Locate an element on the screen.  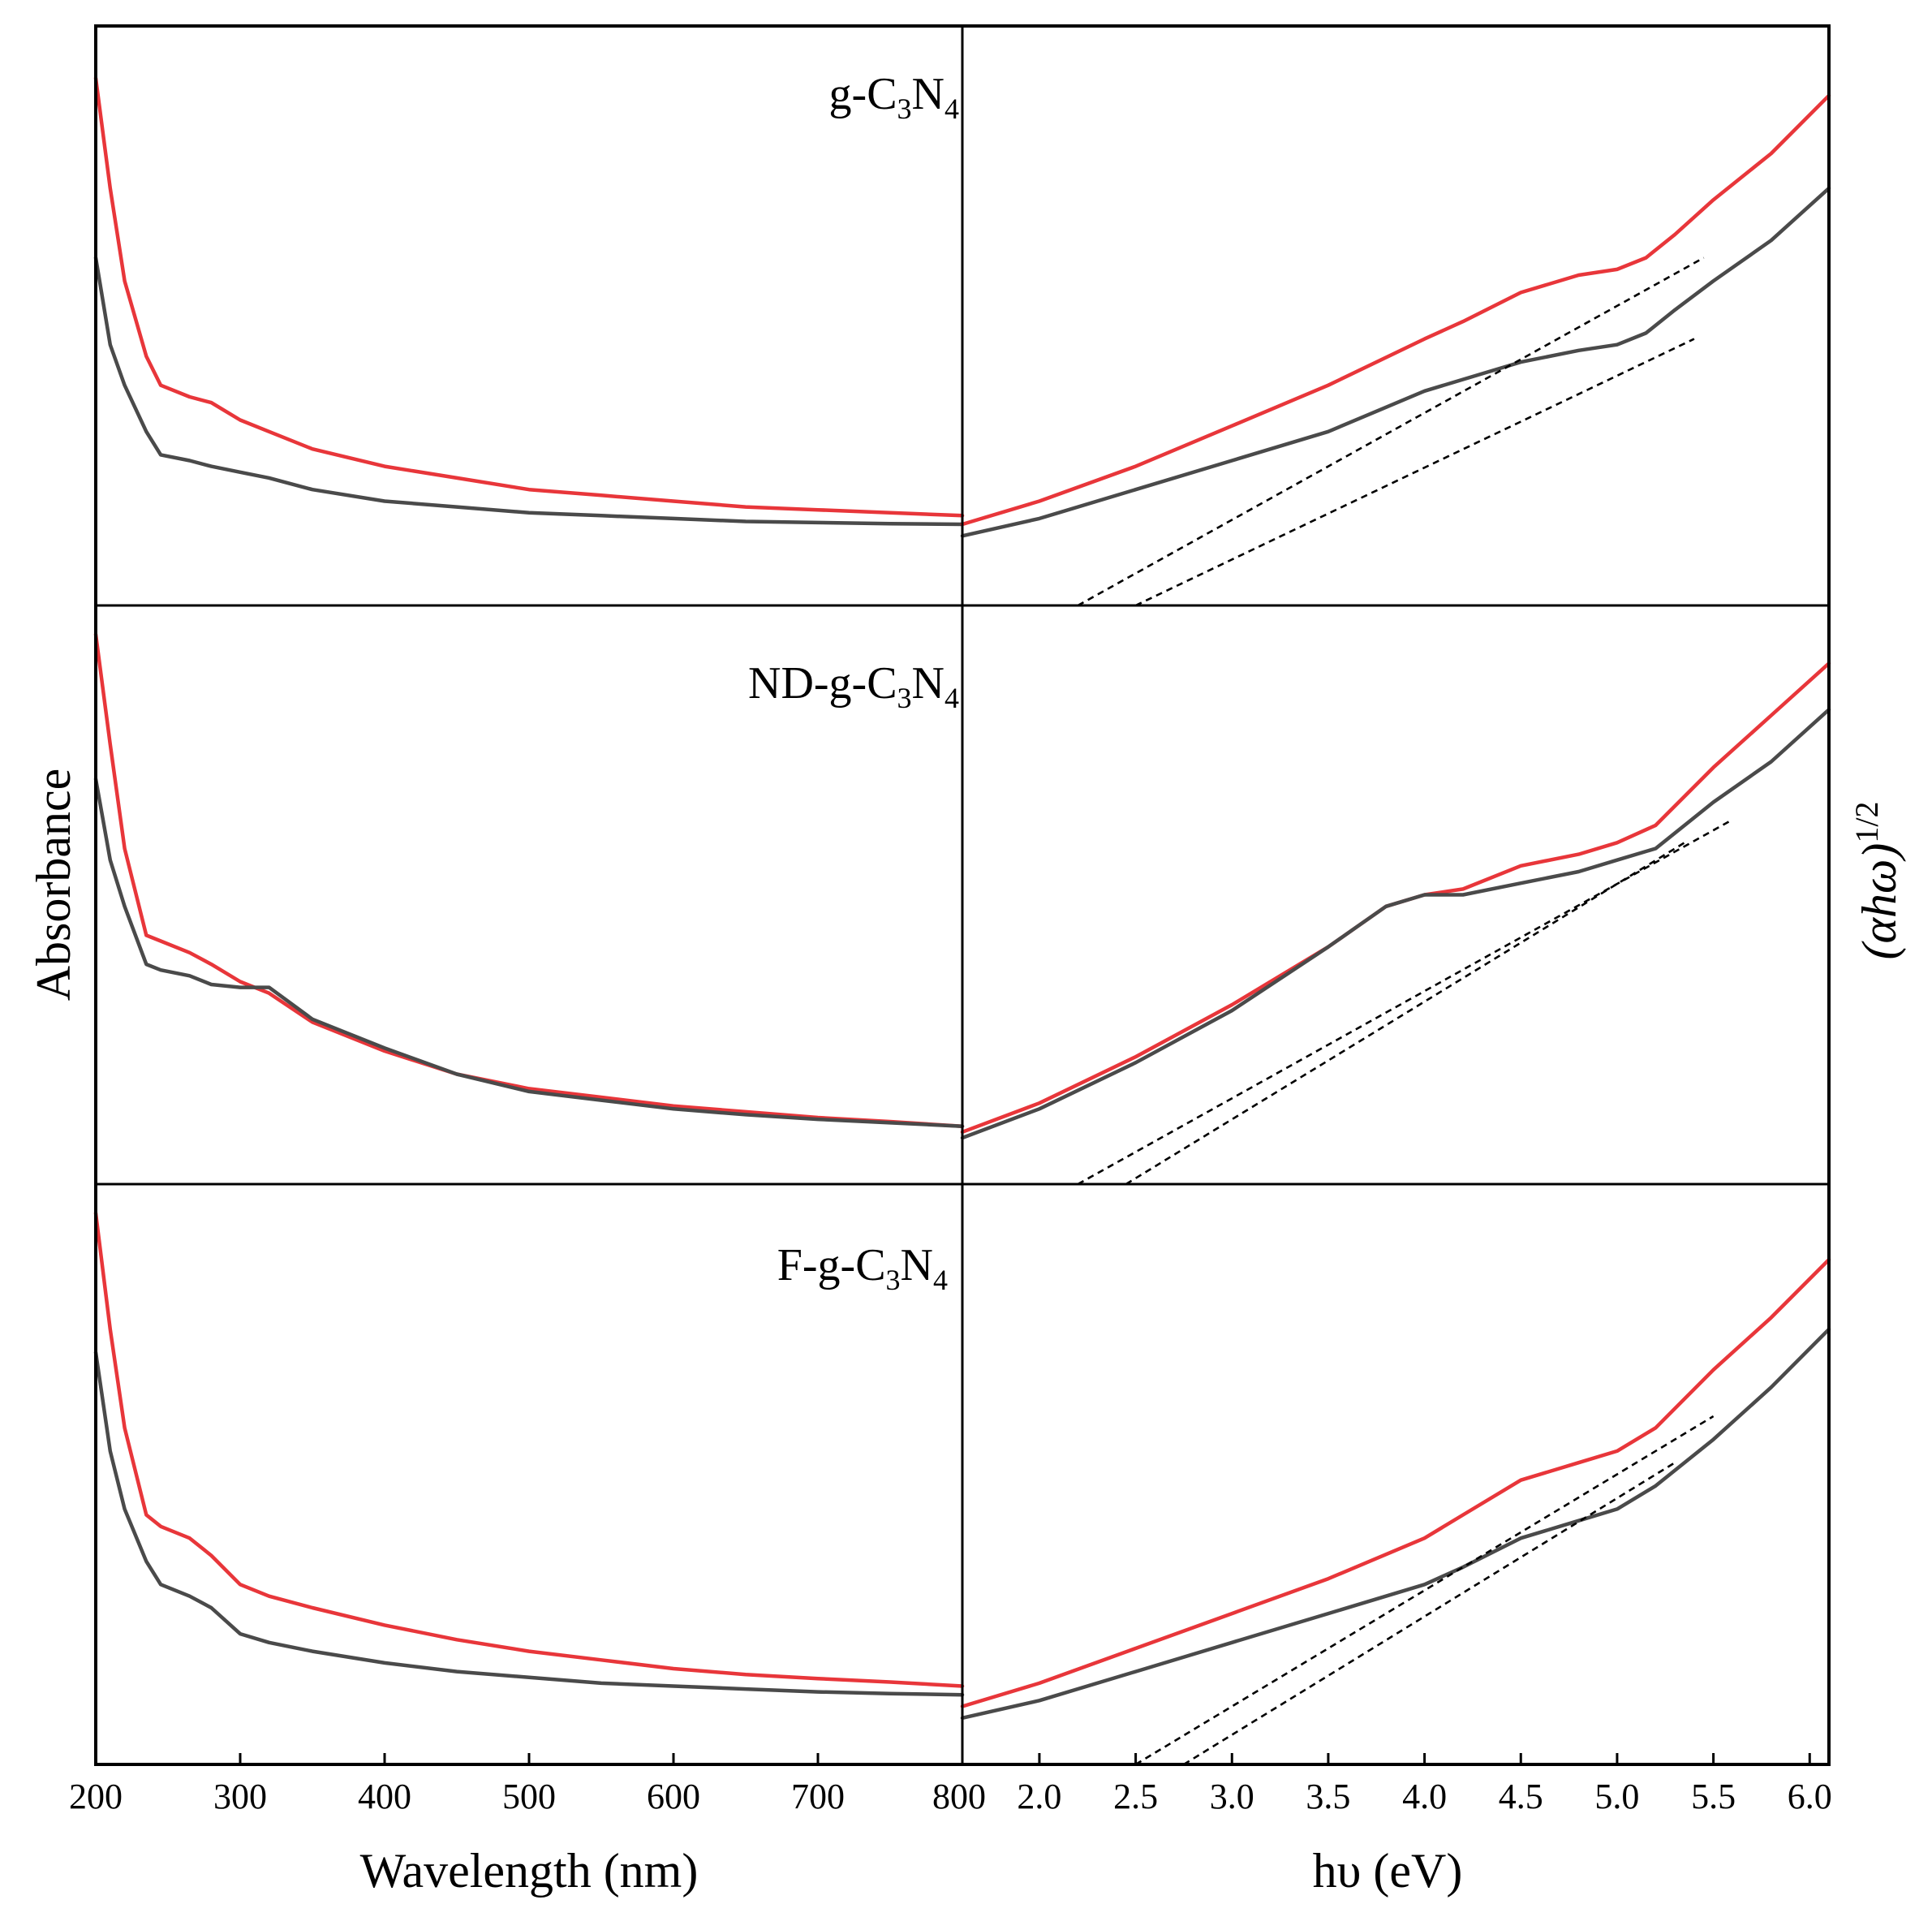
panel-label-prefix: ND-g-C is located at coordinates (822, 683).